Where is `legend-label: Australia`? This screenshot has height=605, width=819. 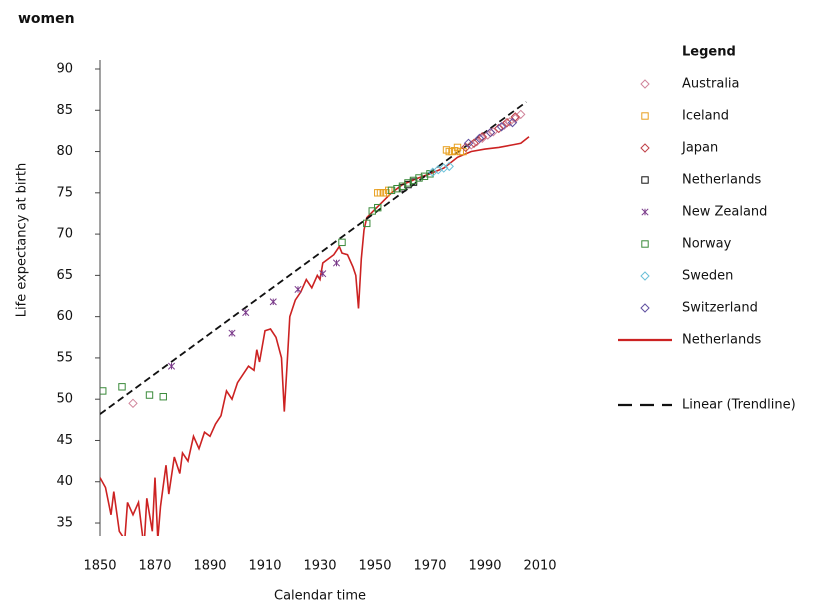 legend-label: Australia is located at coordinates (711, 84).